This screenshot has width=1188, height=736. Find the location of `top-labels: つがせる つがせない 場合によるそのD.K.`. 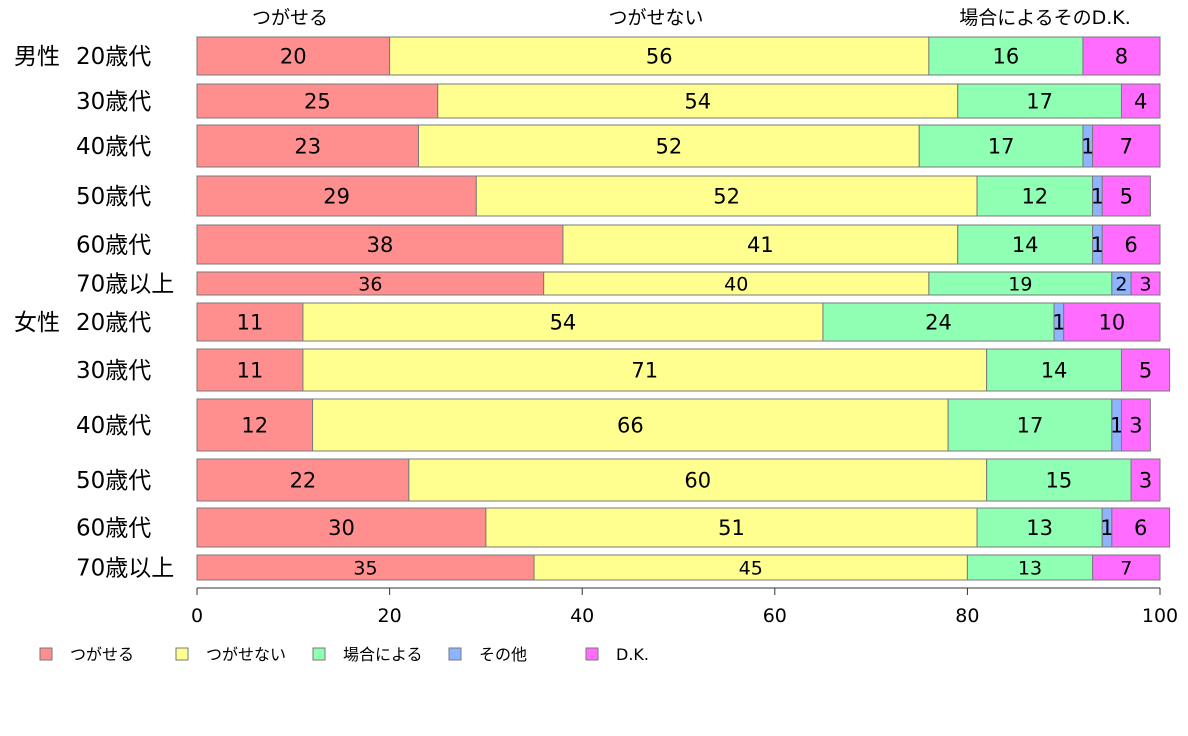

top-labels: つがせる つがせない 場合によるそのD.K. is located at coordinates (691, 18).